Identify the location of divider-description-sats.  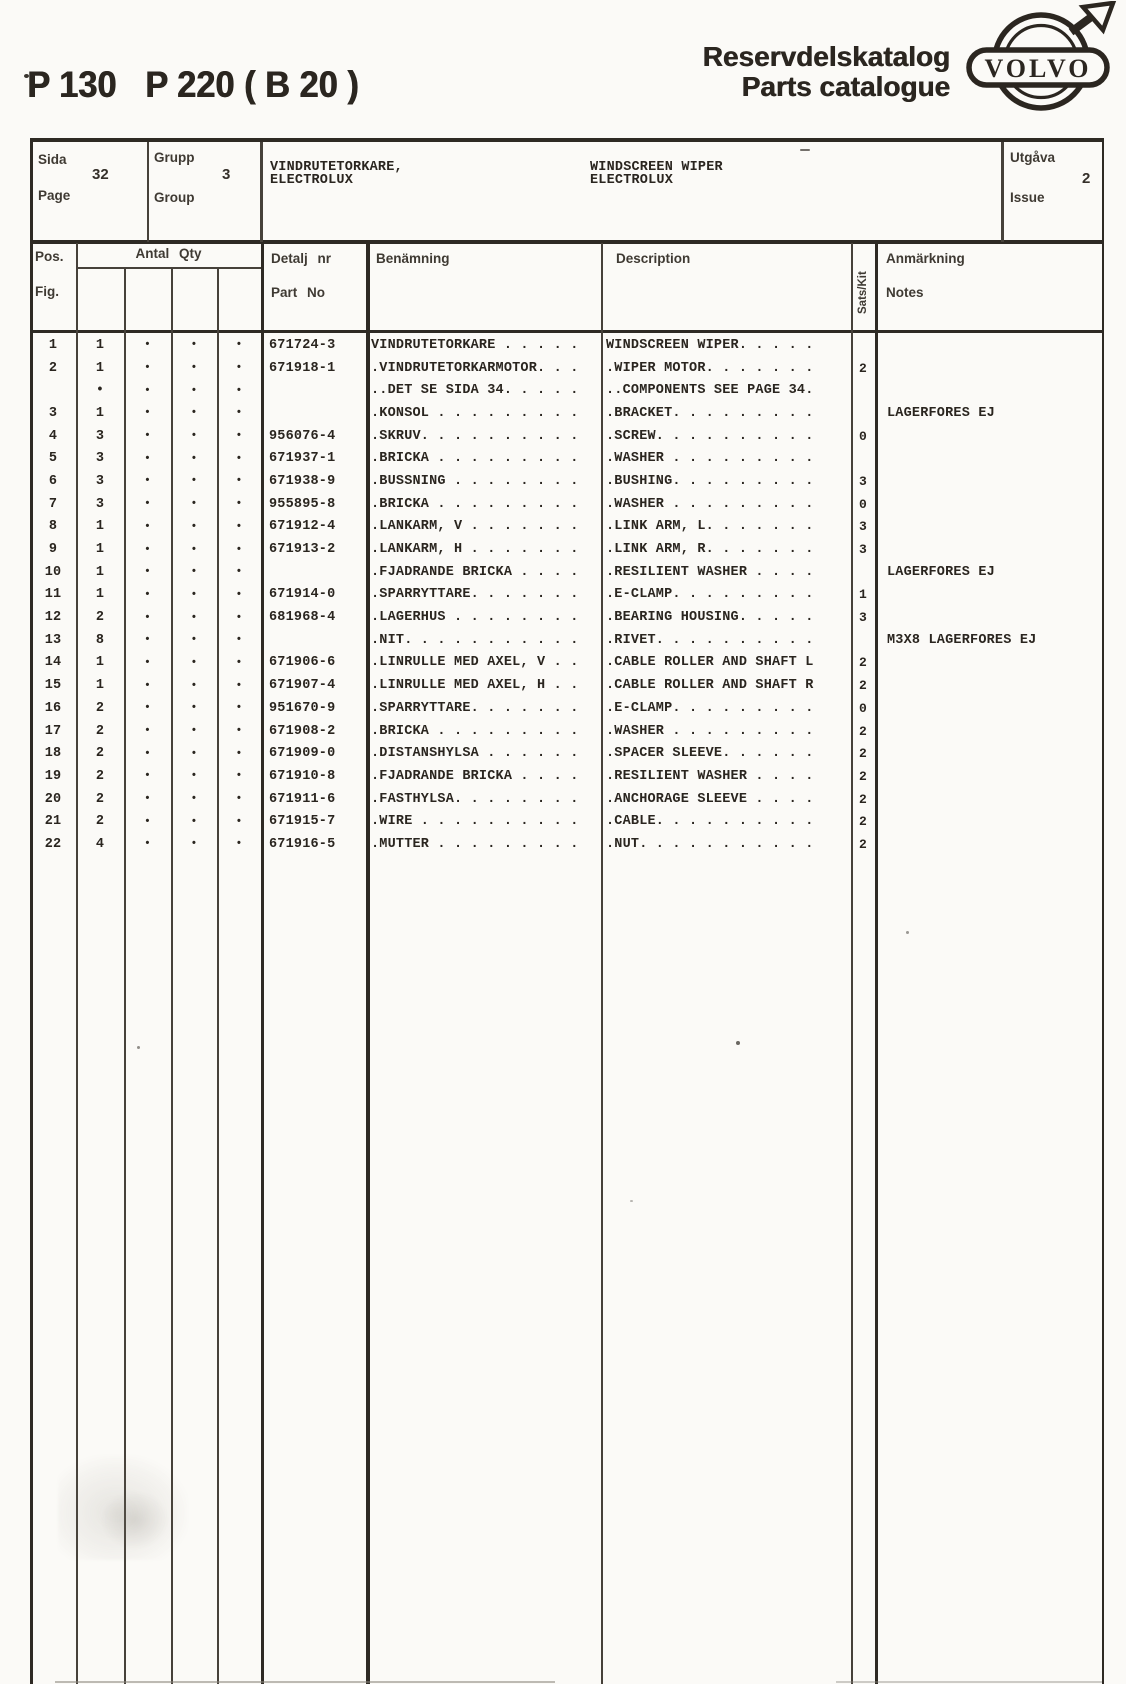
(852, 963).